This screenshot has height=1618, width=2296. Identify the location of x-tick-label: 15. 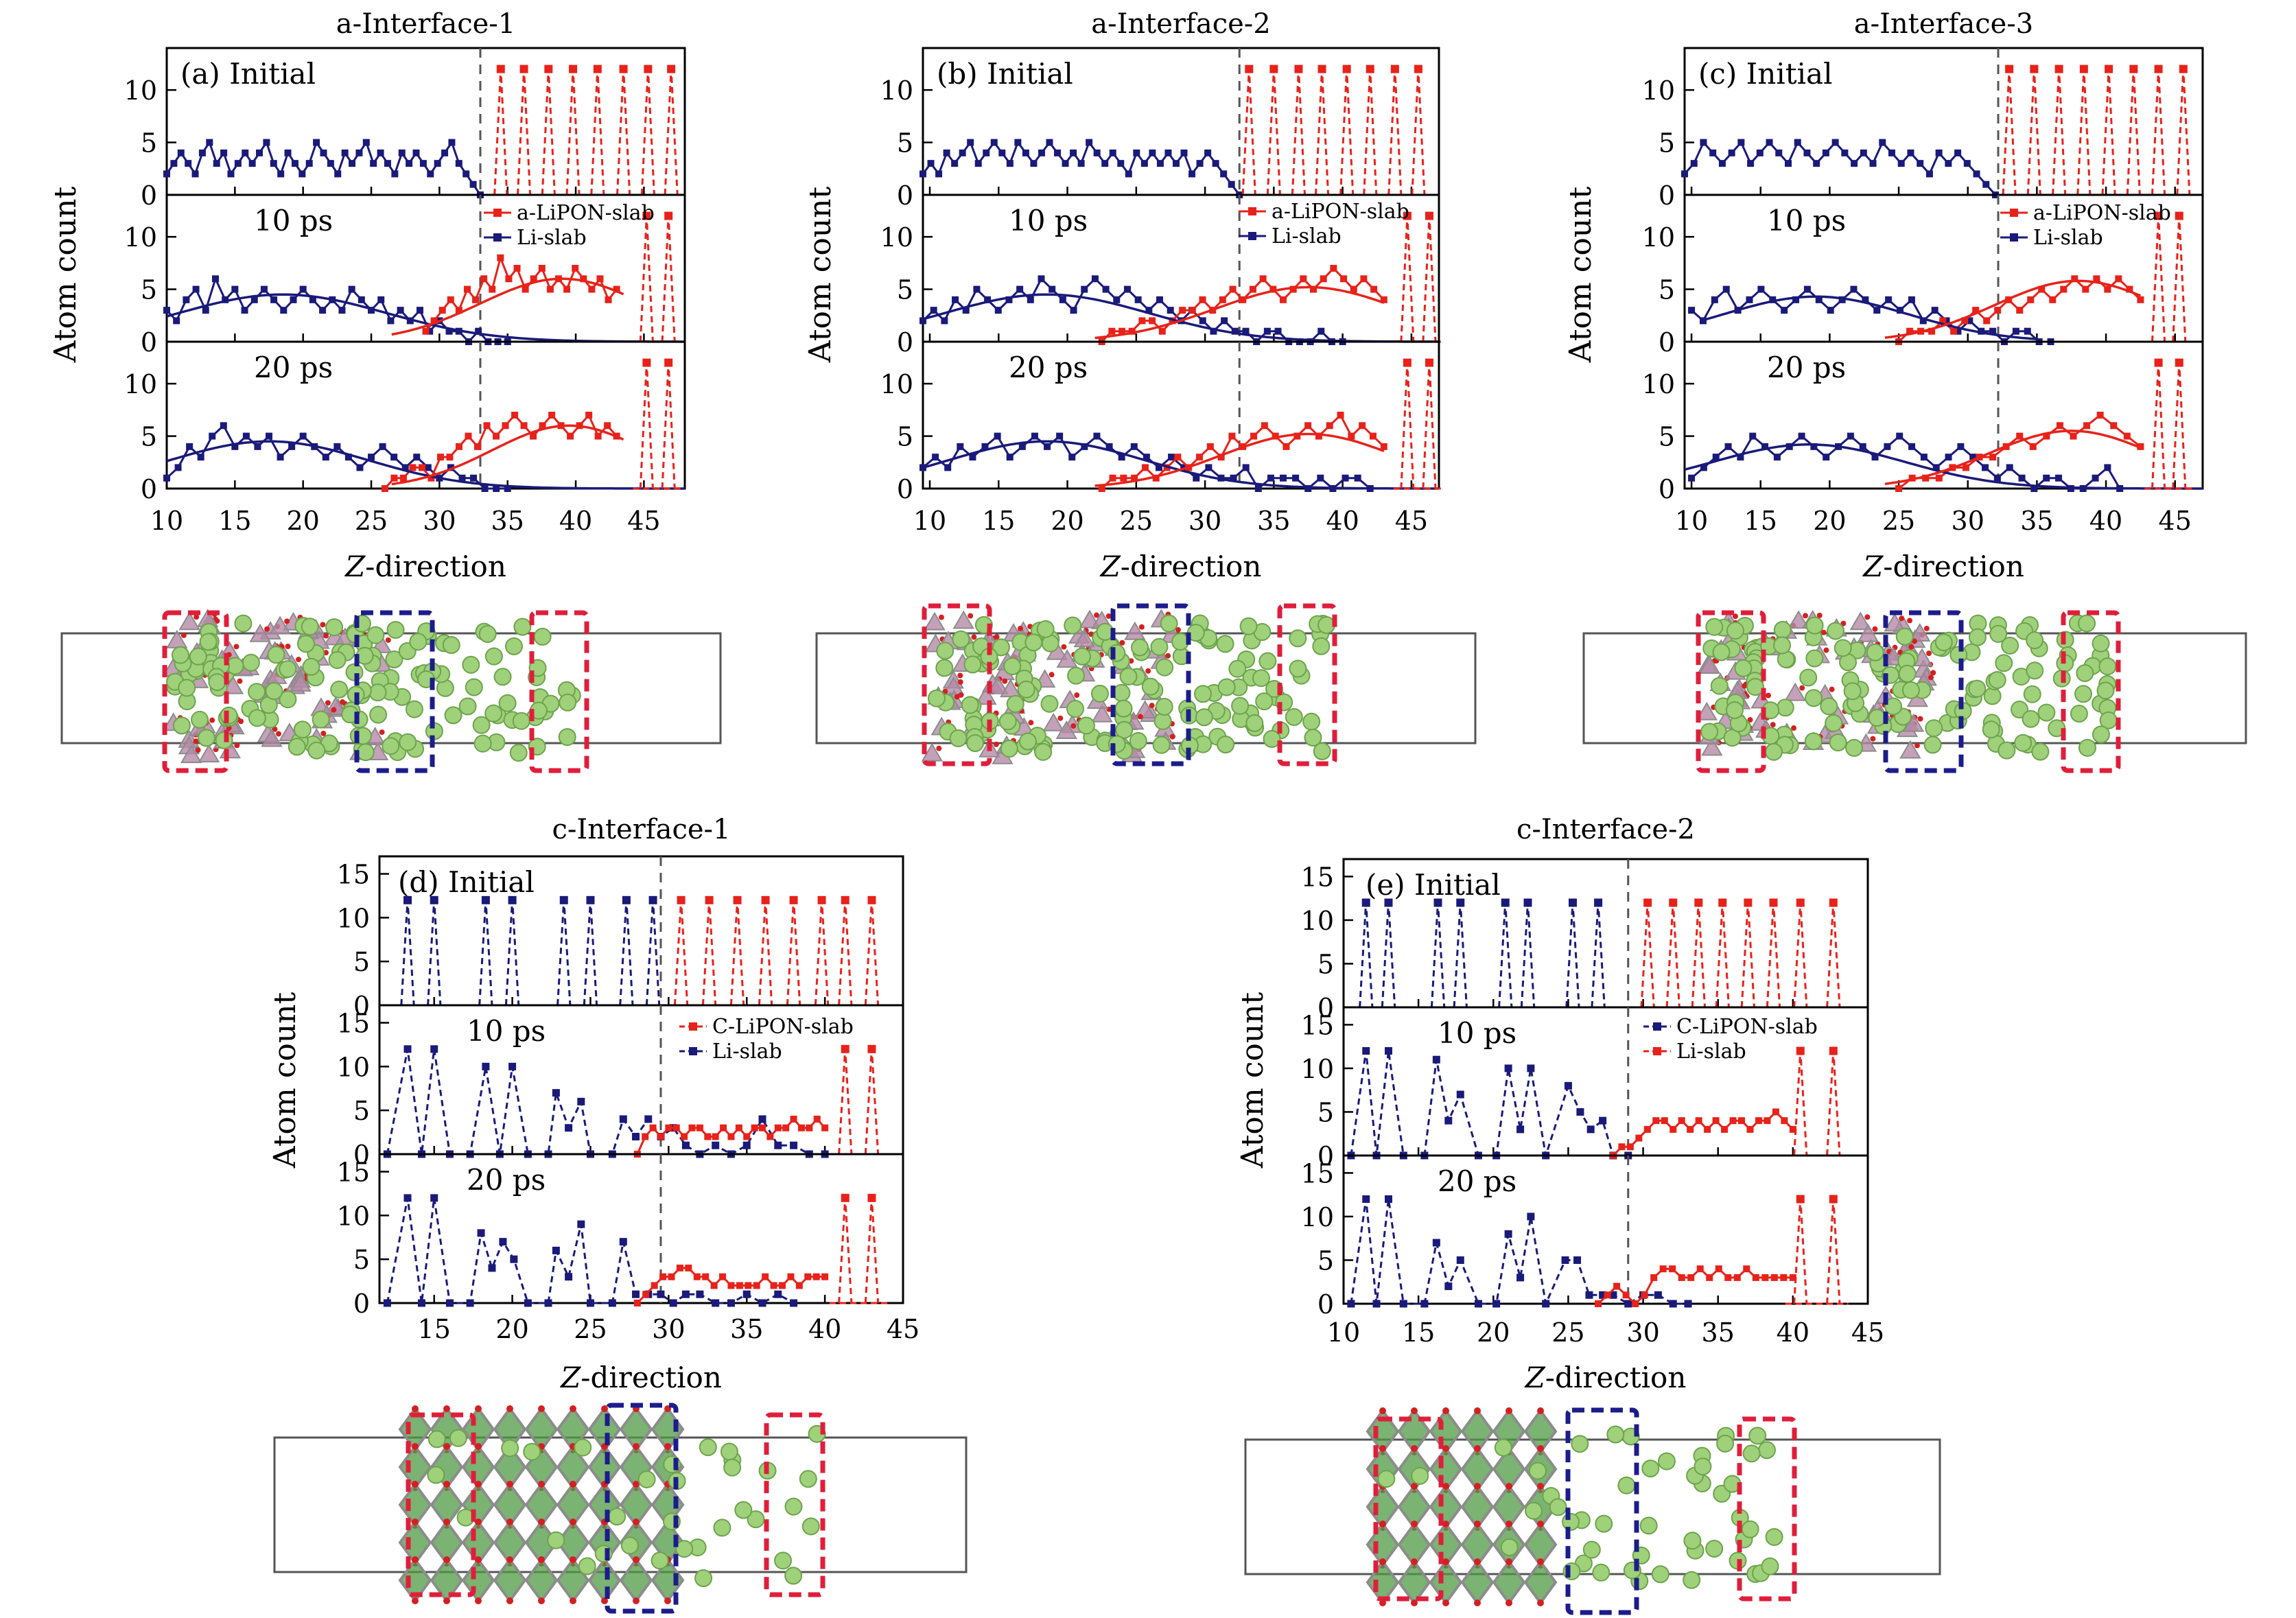
(1760, 521).